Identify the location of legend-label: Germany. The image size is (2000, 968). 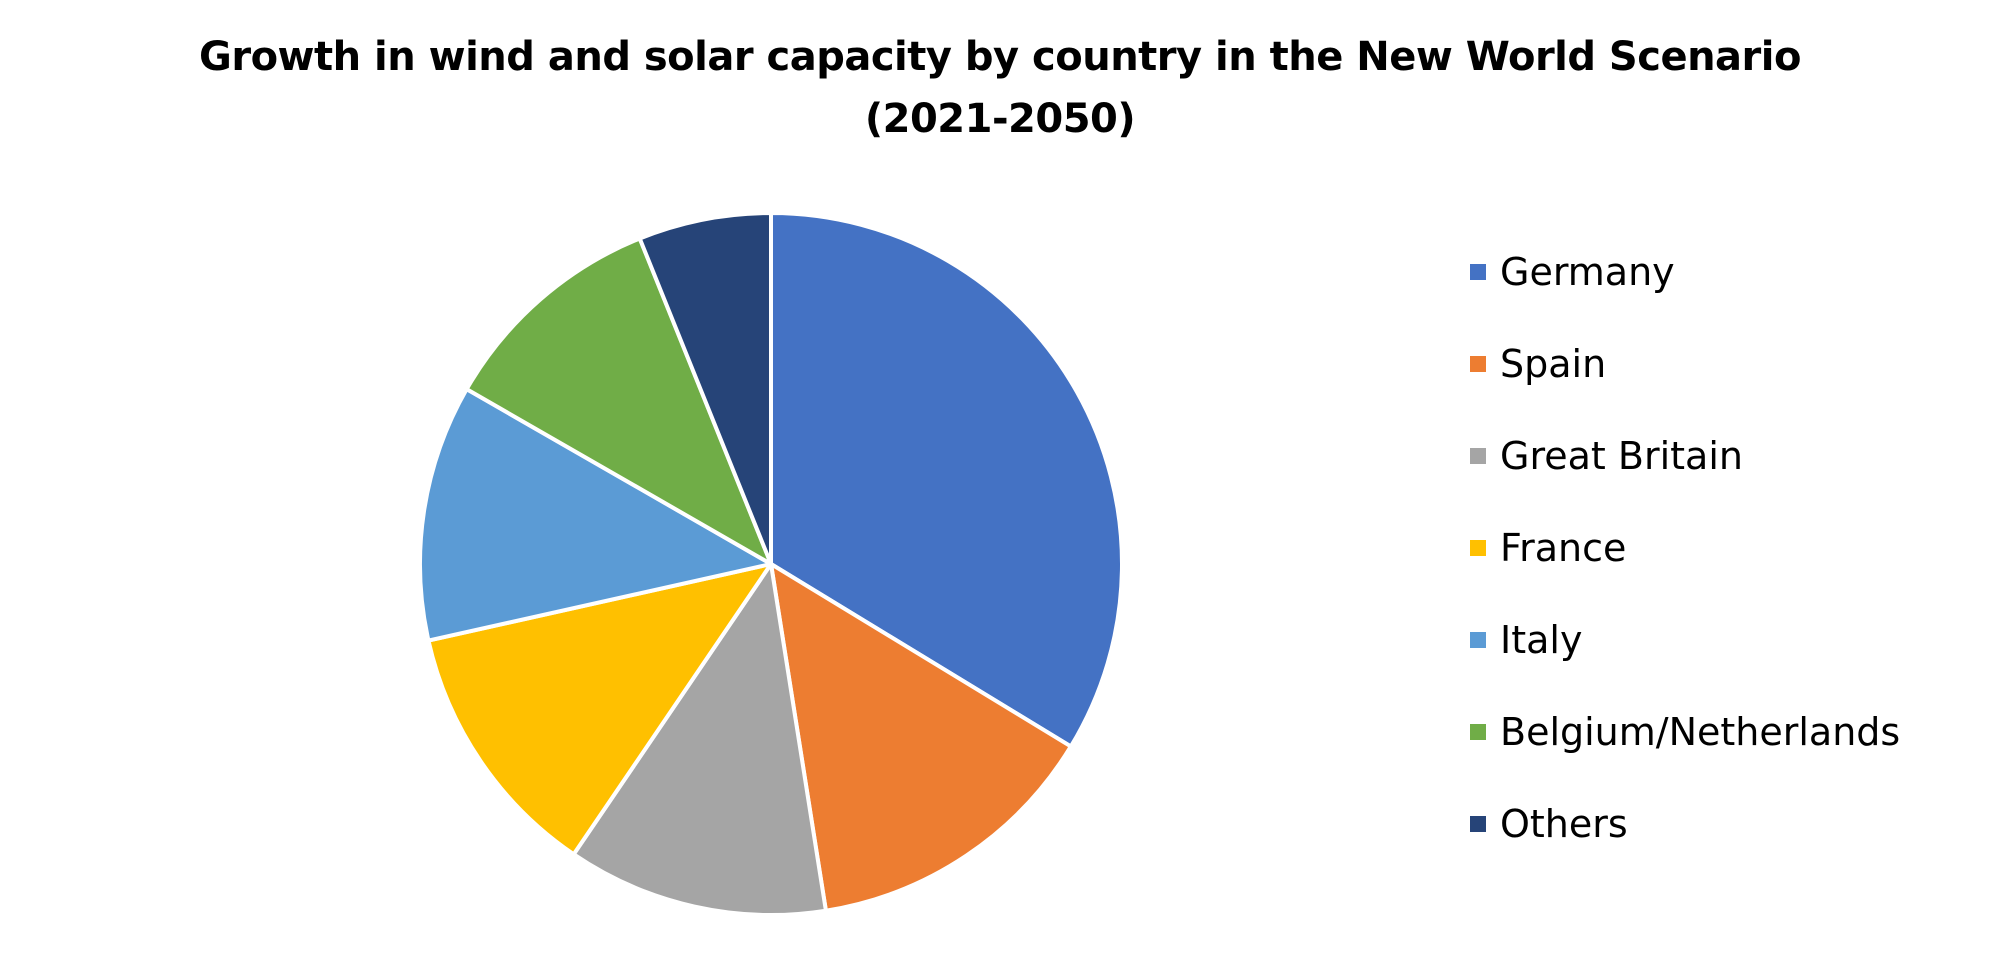
(1587, 272).